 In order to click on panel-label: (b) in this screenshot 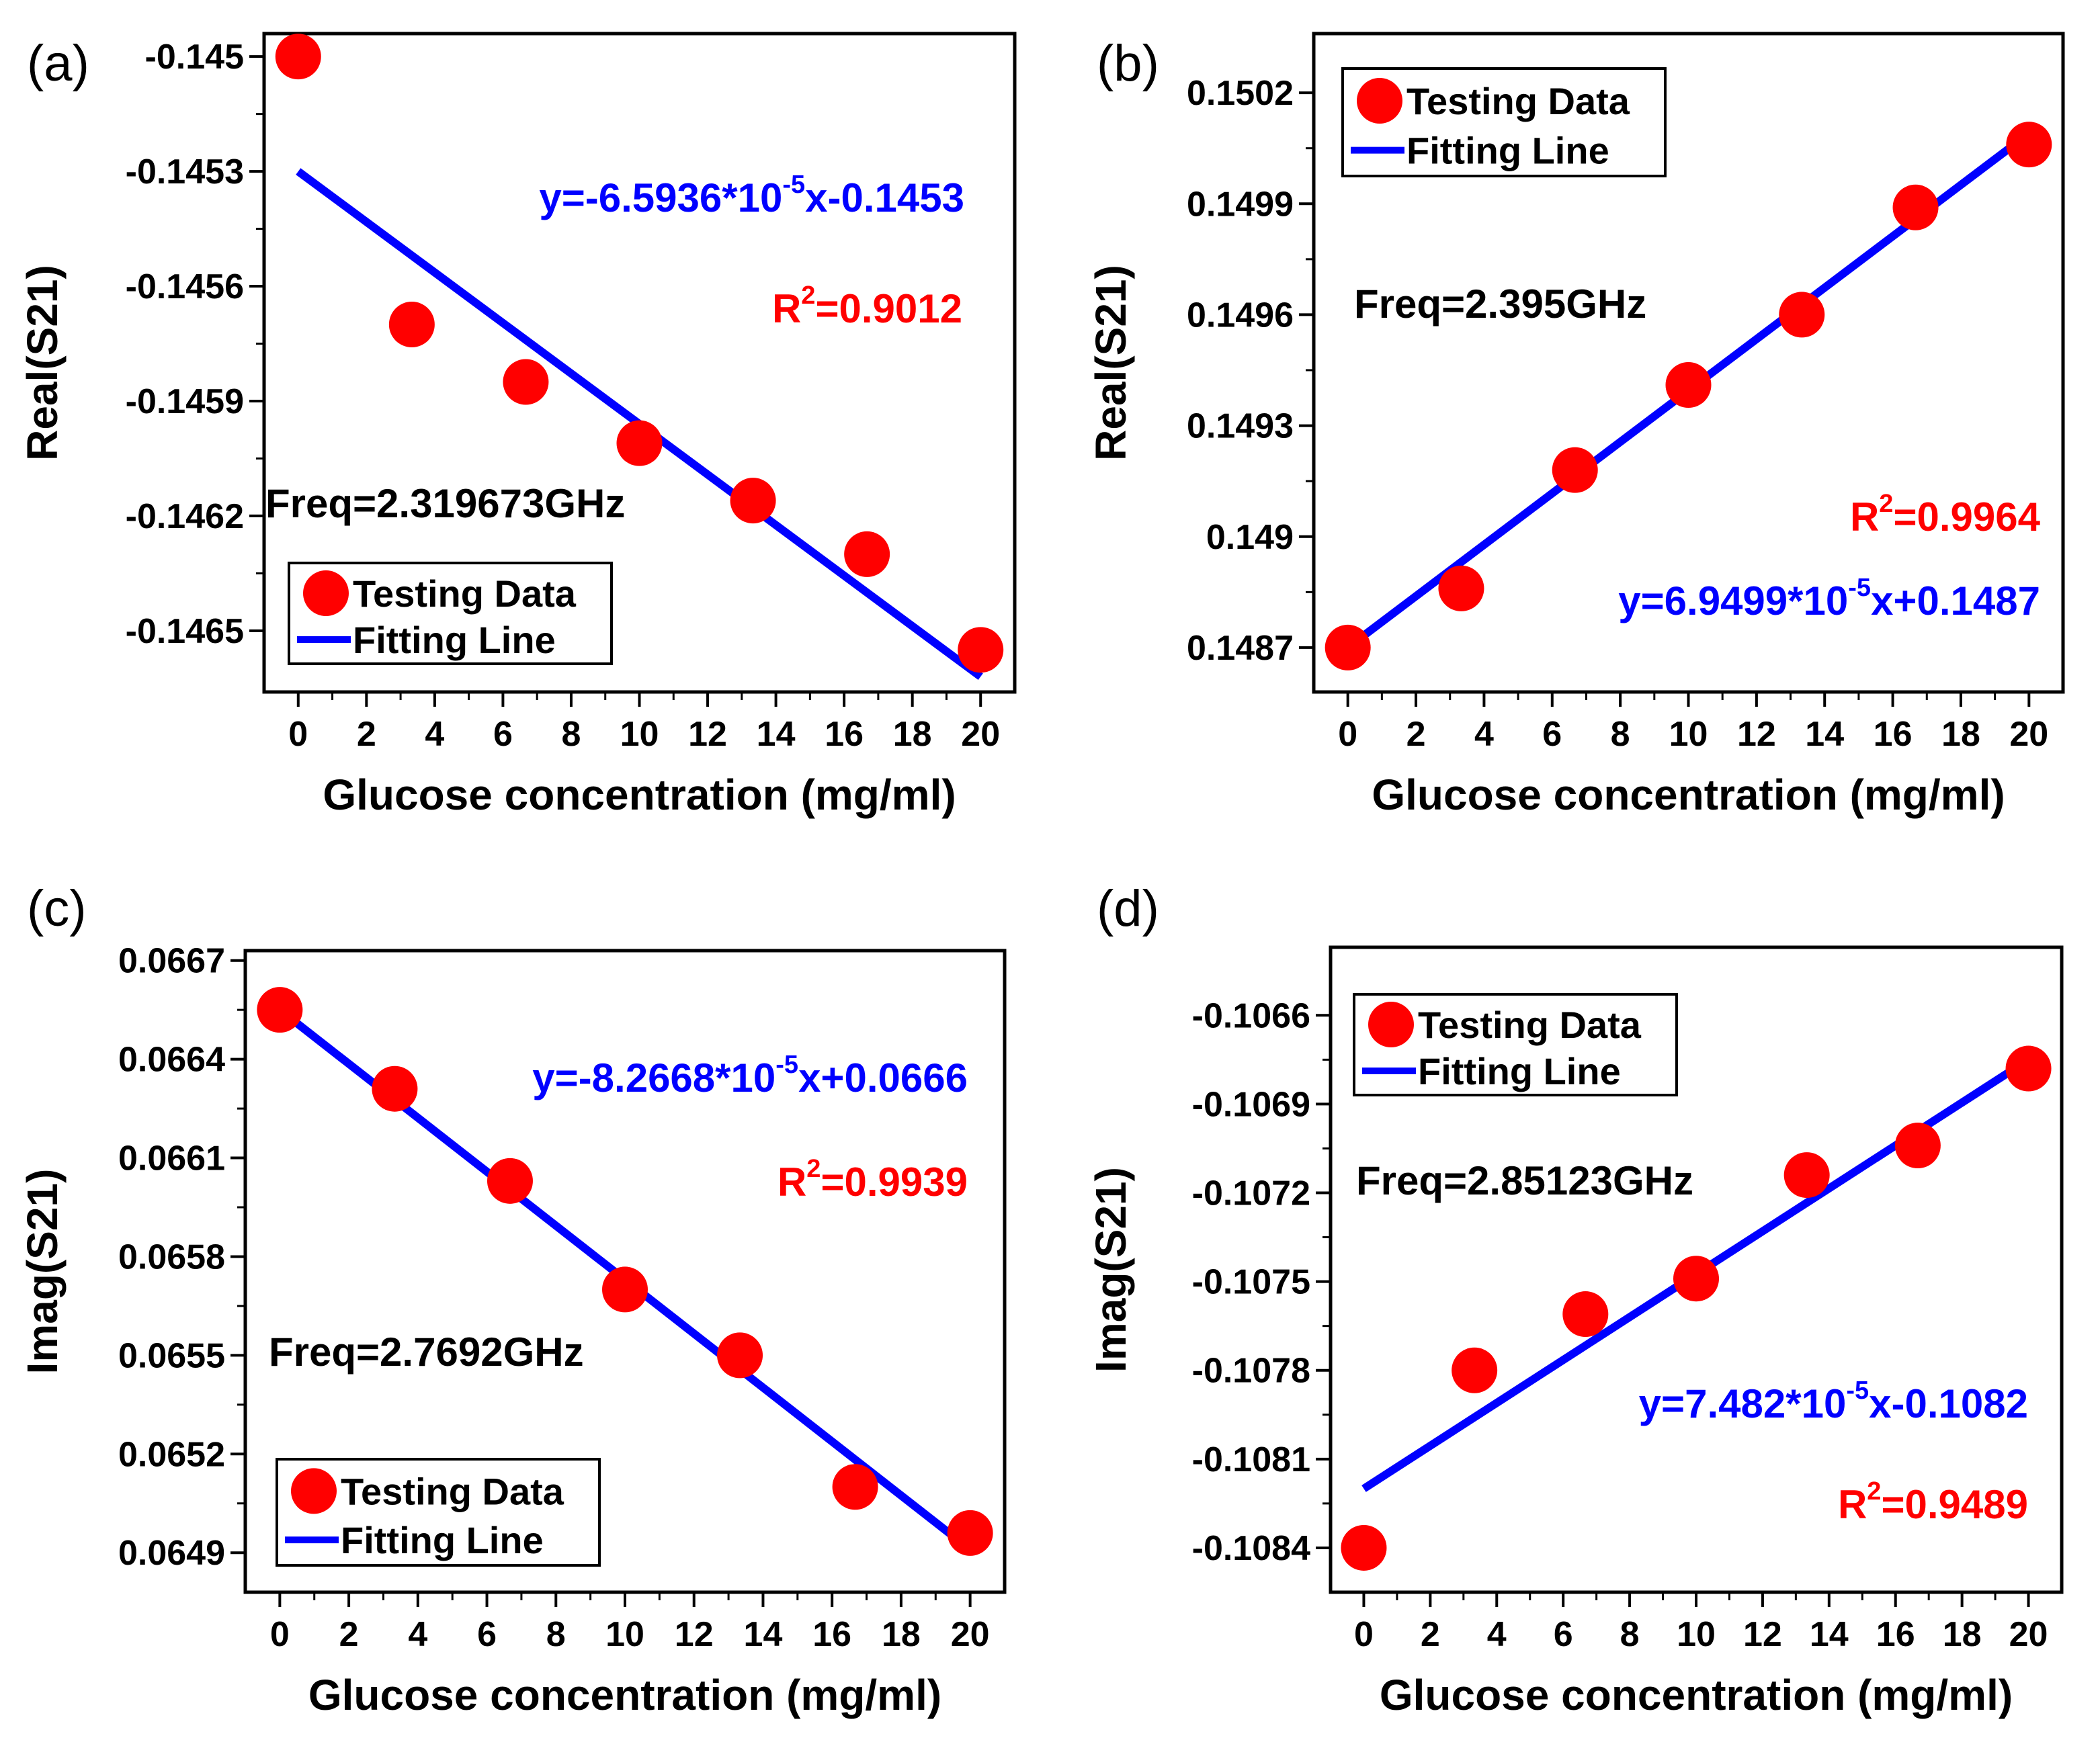, I will do `click(1128, 63)`.